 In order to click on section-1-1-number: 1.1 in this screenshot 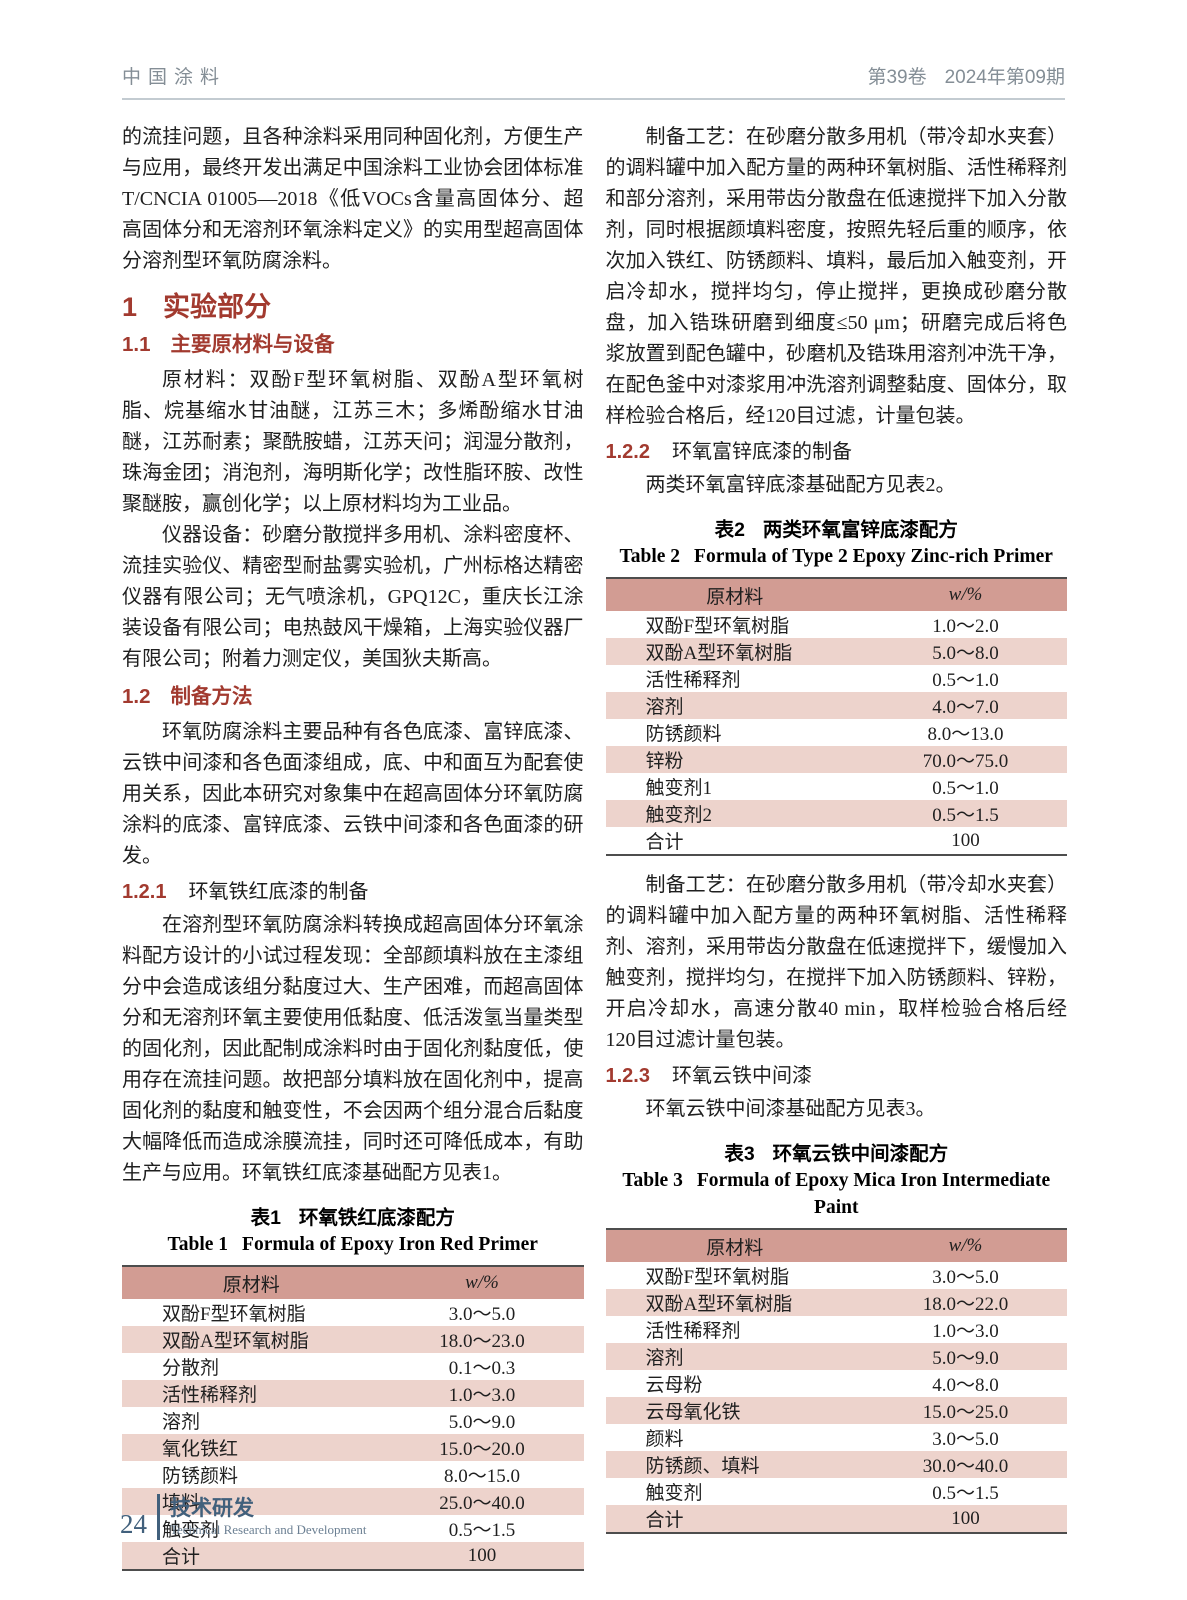, I will do `click(136, 344)`.